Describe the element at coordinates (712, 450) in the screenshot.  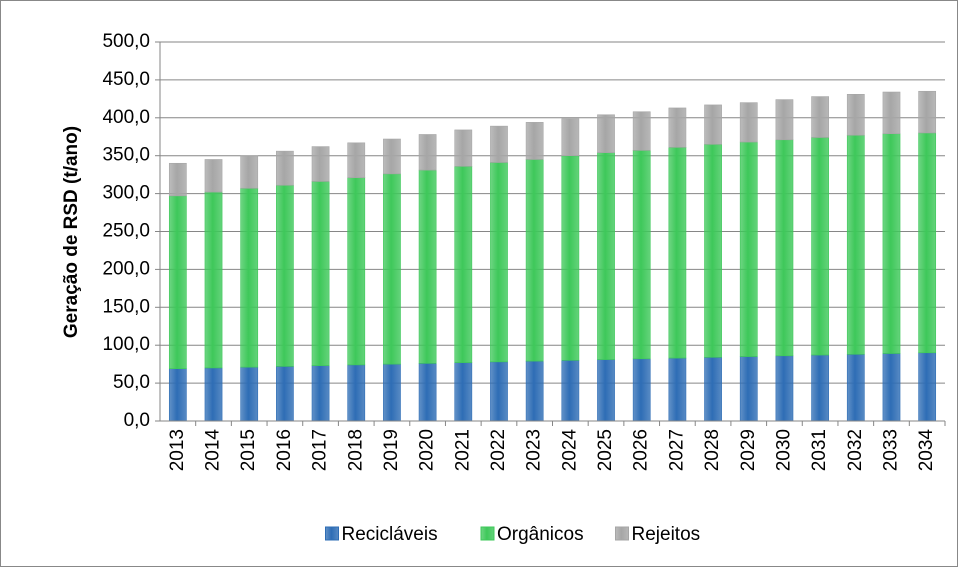
I see `x-tick-label: 2028` at that location.